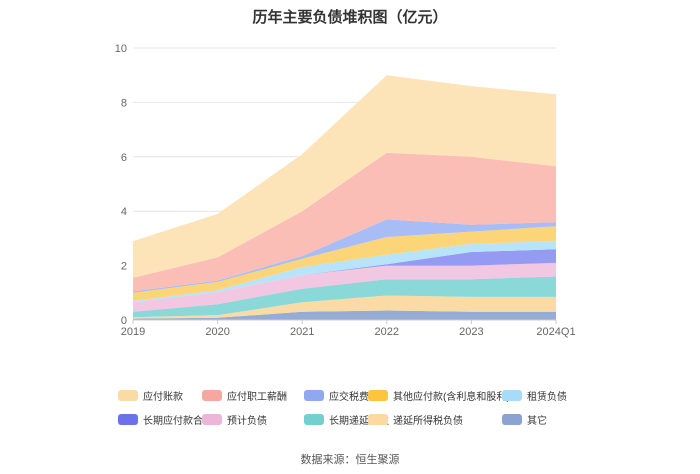  I want to click on y-tick-label: 8, so click(124, 103).